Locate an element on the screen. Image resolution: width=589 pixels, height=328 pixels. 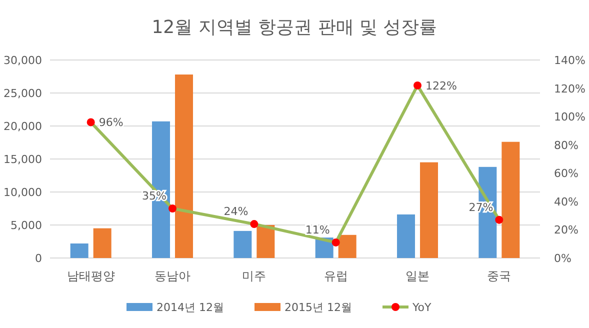
y-tick-label: 15,000 is located at coordinates (23, 159).